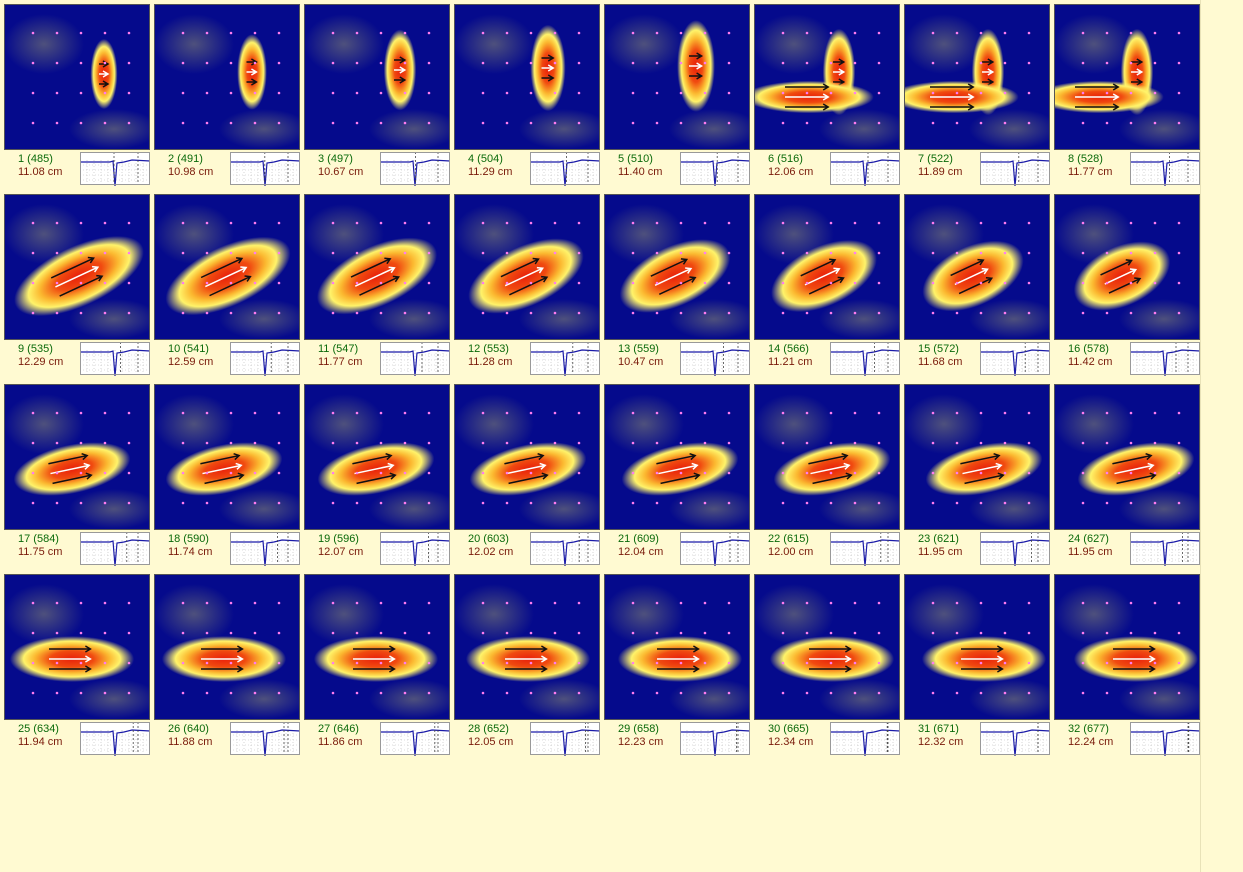 The image size is (1243, 872). What do you see at coordinates (1009, 699) in the screenshot?
I see `haze` at bounding box center [1009, 699].